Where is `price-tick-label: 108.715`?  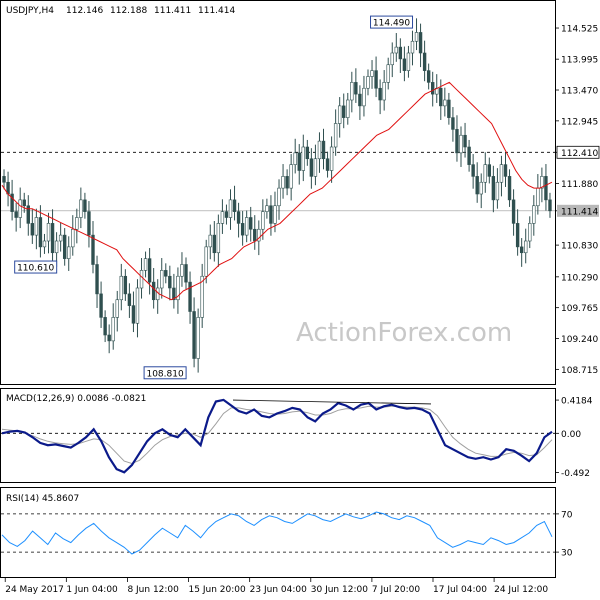 price-tick-label: 108.715 is located at coordinates (579, 371).